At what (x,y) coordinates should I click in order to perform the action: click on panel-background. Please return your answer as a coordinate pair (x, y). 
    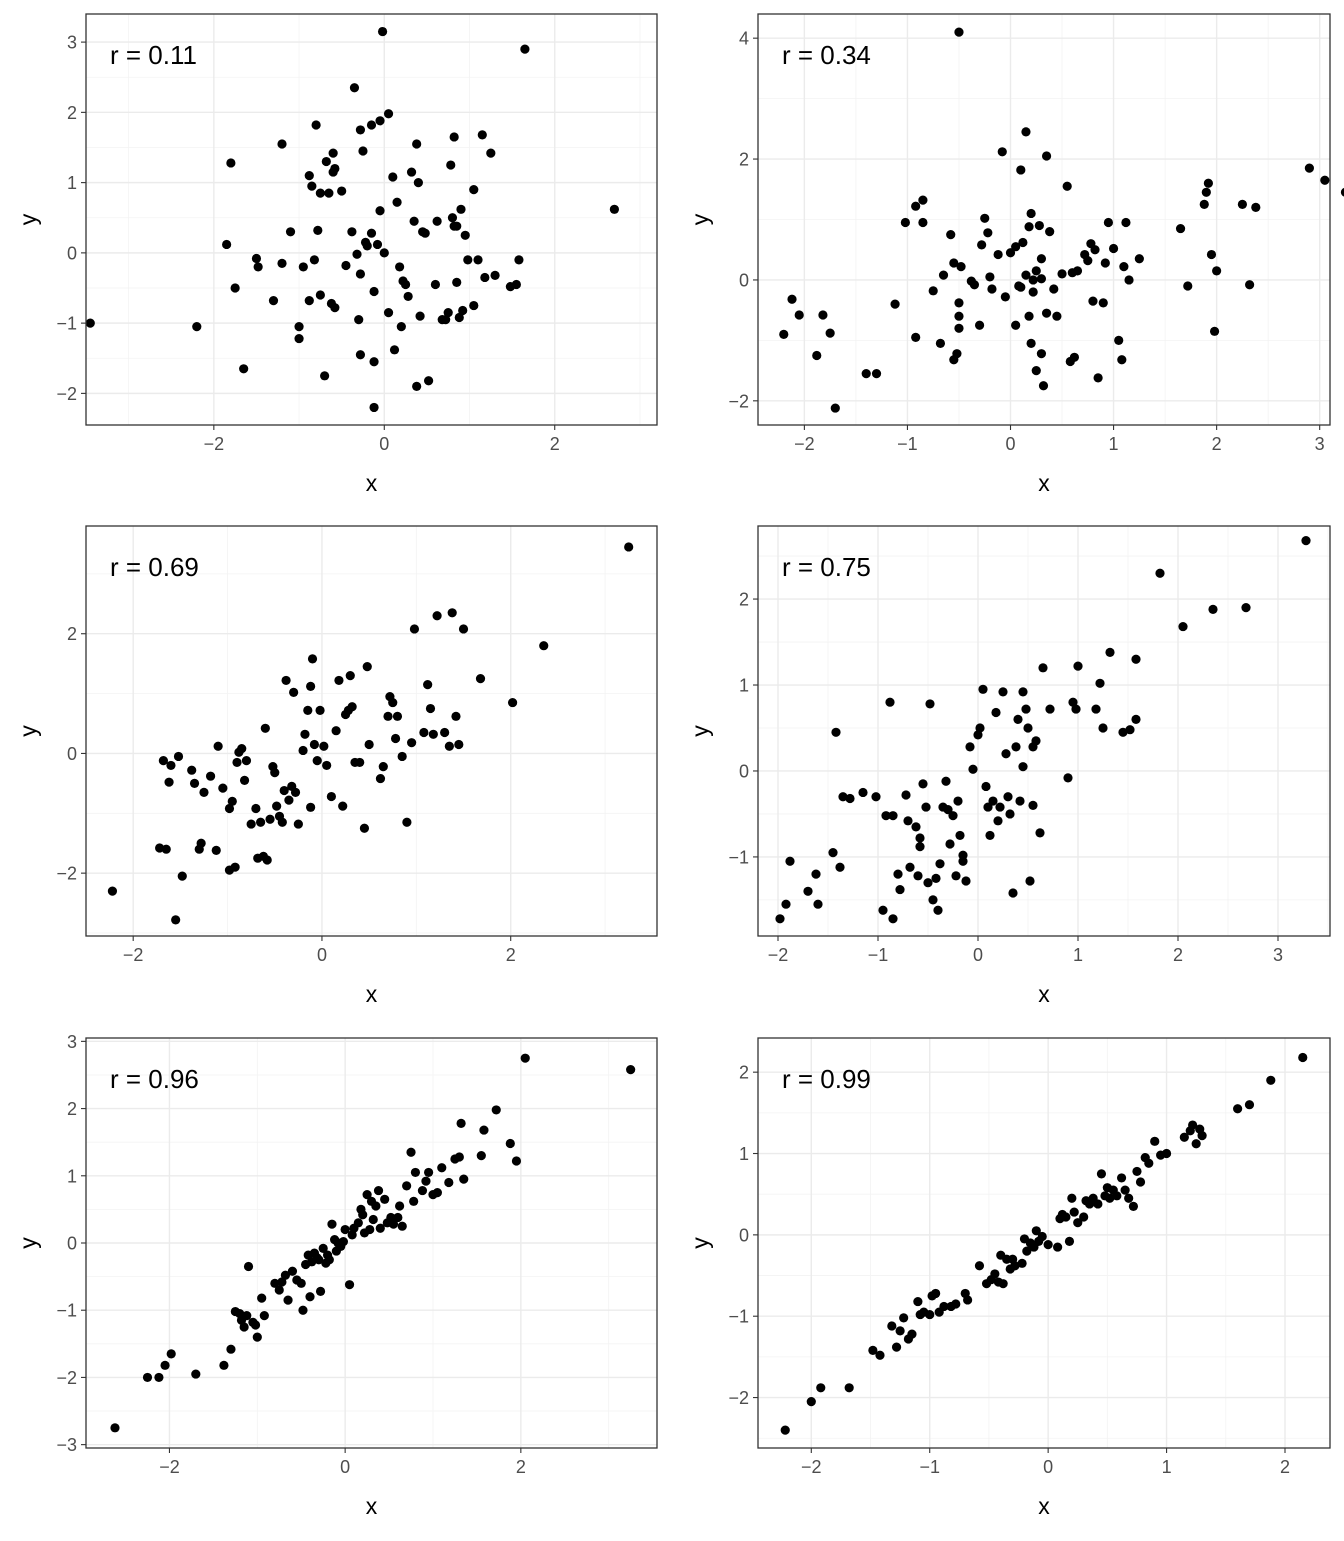
    Looking at the image, I should click on (371, 731).